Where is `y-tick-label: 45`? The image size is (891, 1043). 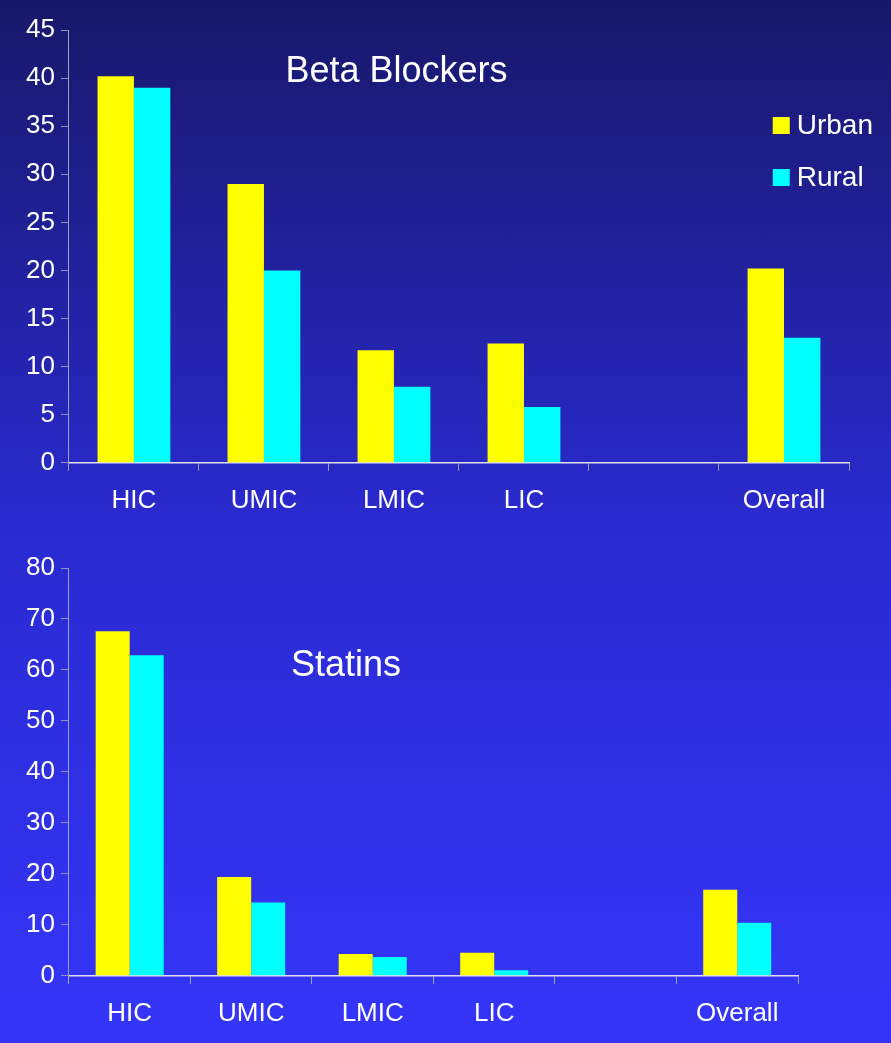 y-tick-label: 45 is located at coordinates (40, 28).